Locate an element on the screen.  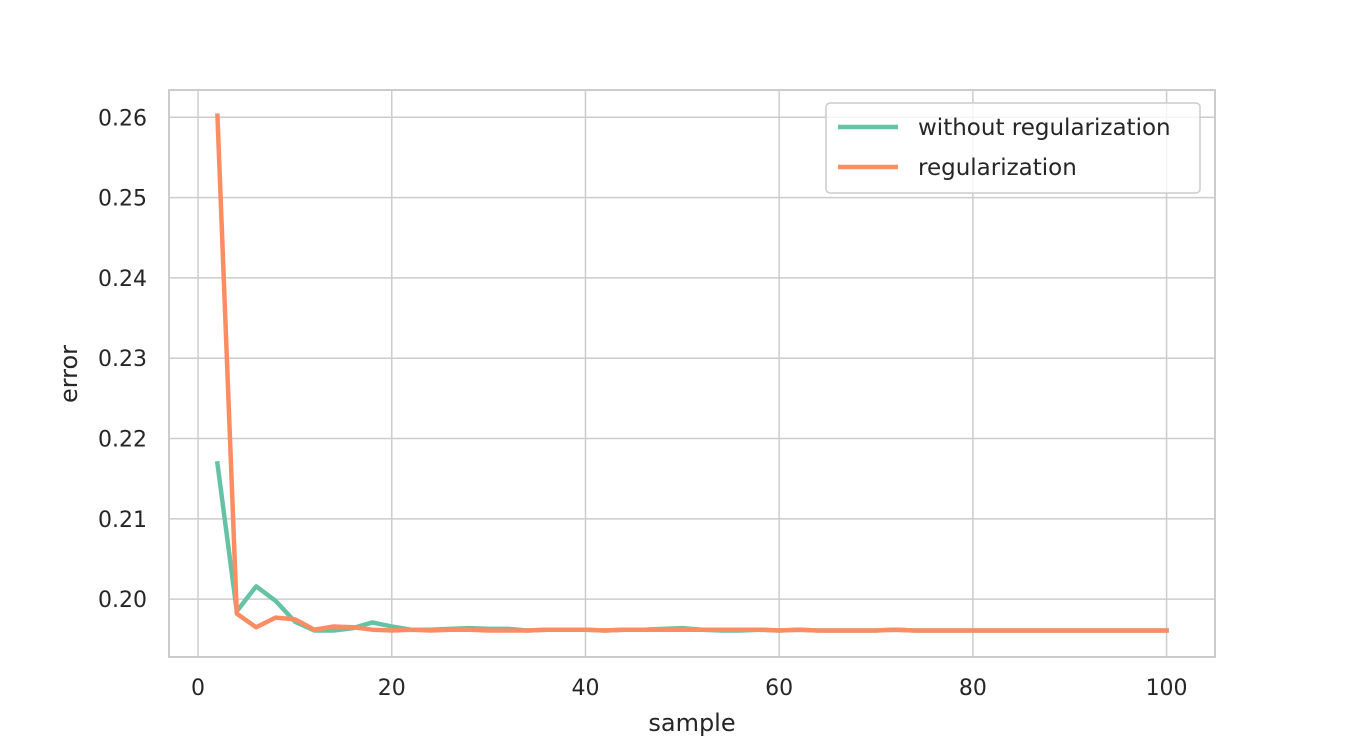
y-tick-label: 0.23 is located at coordinates (122, 359).